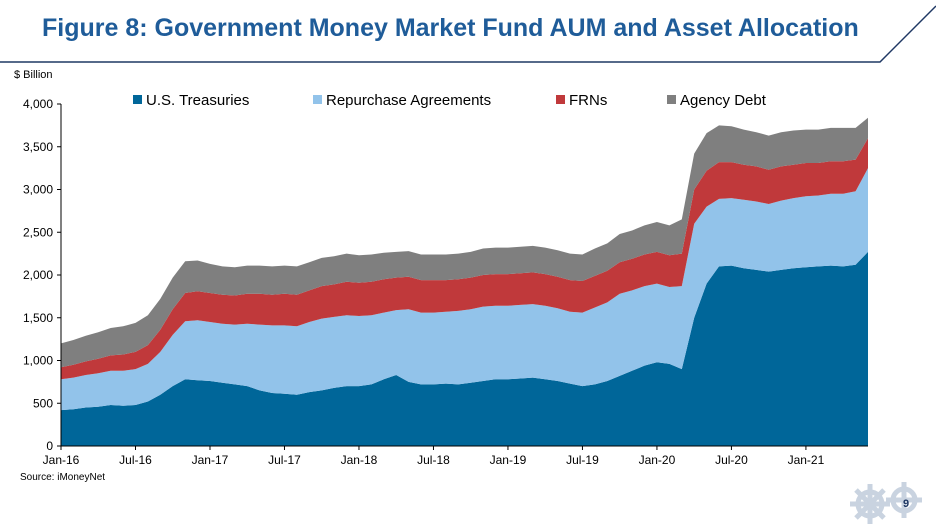 The image size is (936, 527). I want to click on y-axis-unit-label: $ Billion, so click(33, 75).